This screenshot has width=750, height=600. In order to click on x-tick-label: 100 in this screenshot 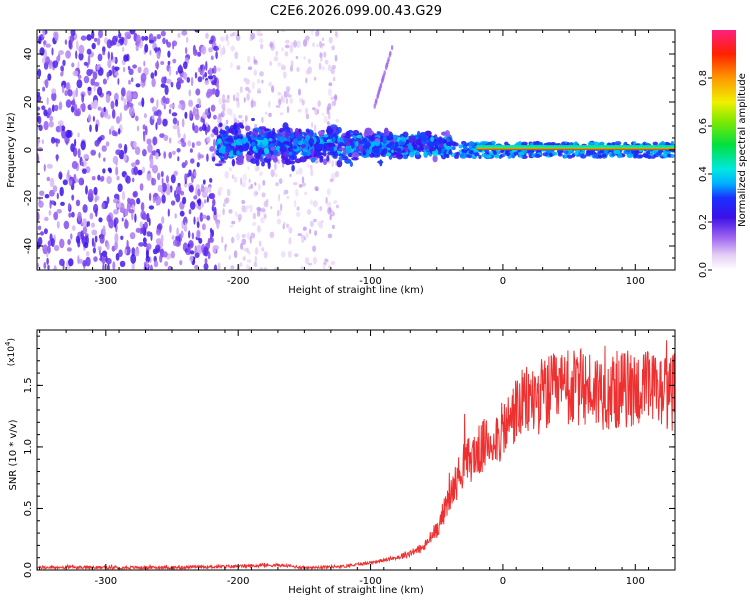, I will do `click(635, 281)`.